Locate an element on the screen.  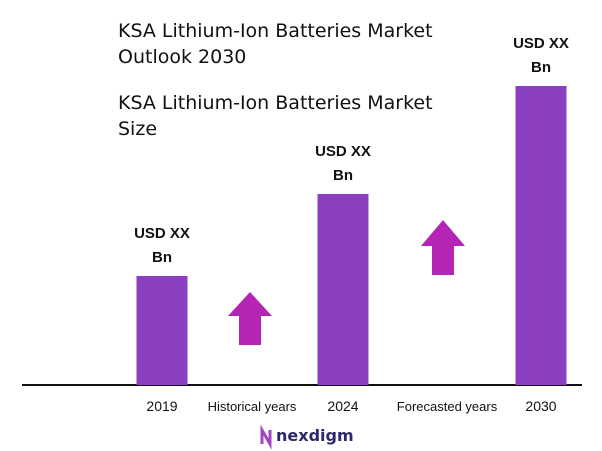
annotation: Historical years is located at coordinates (252, 406).